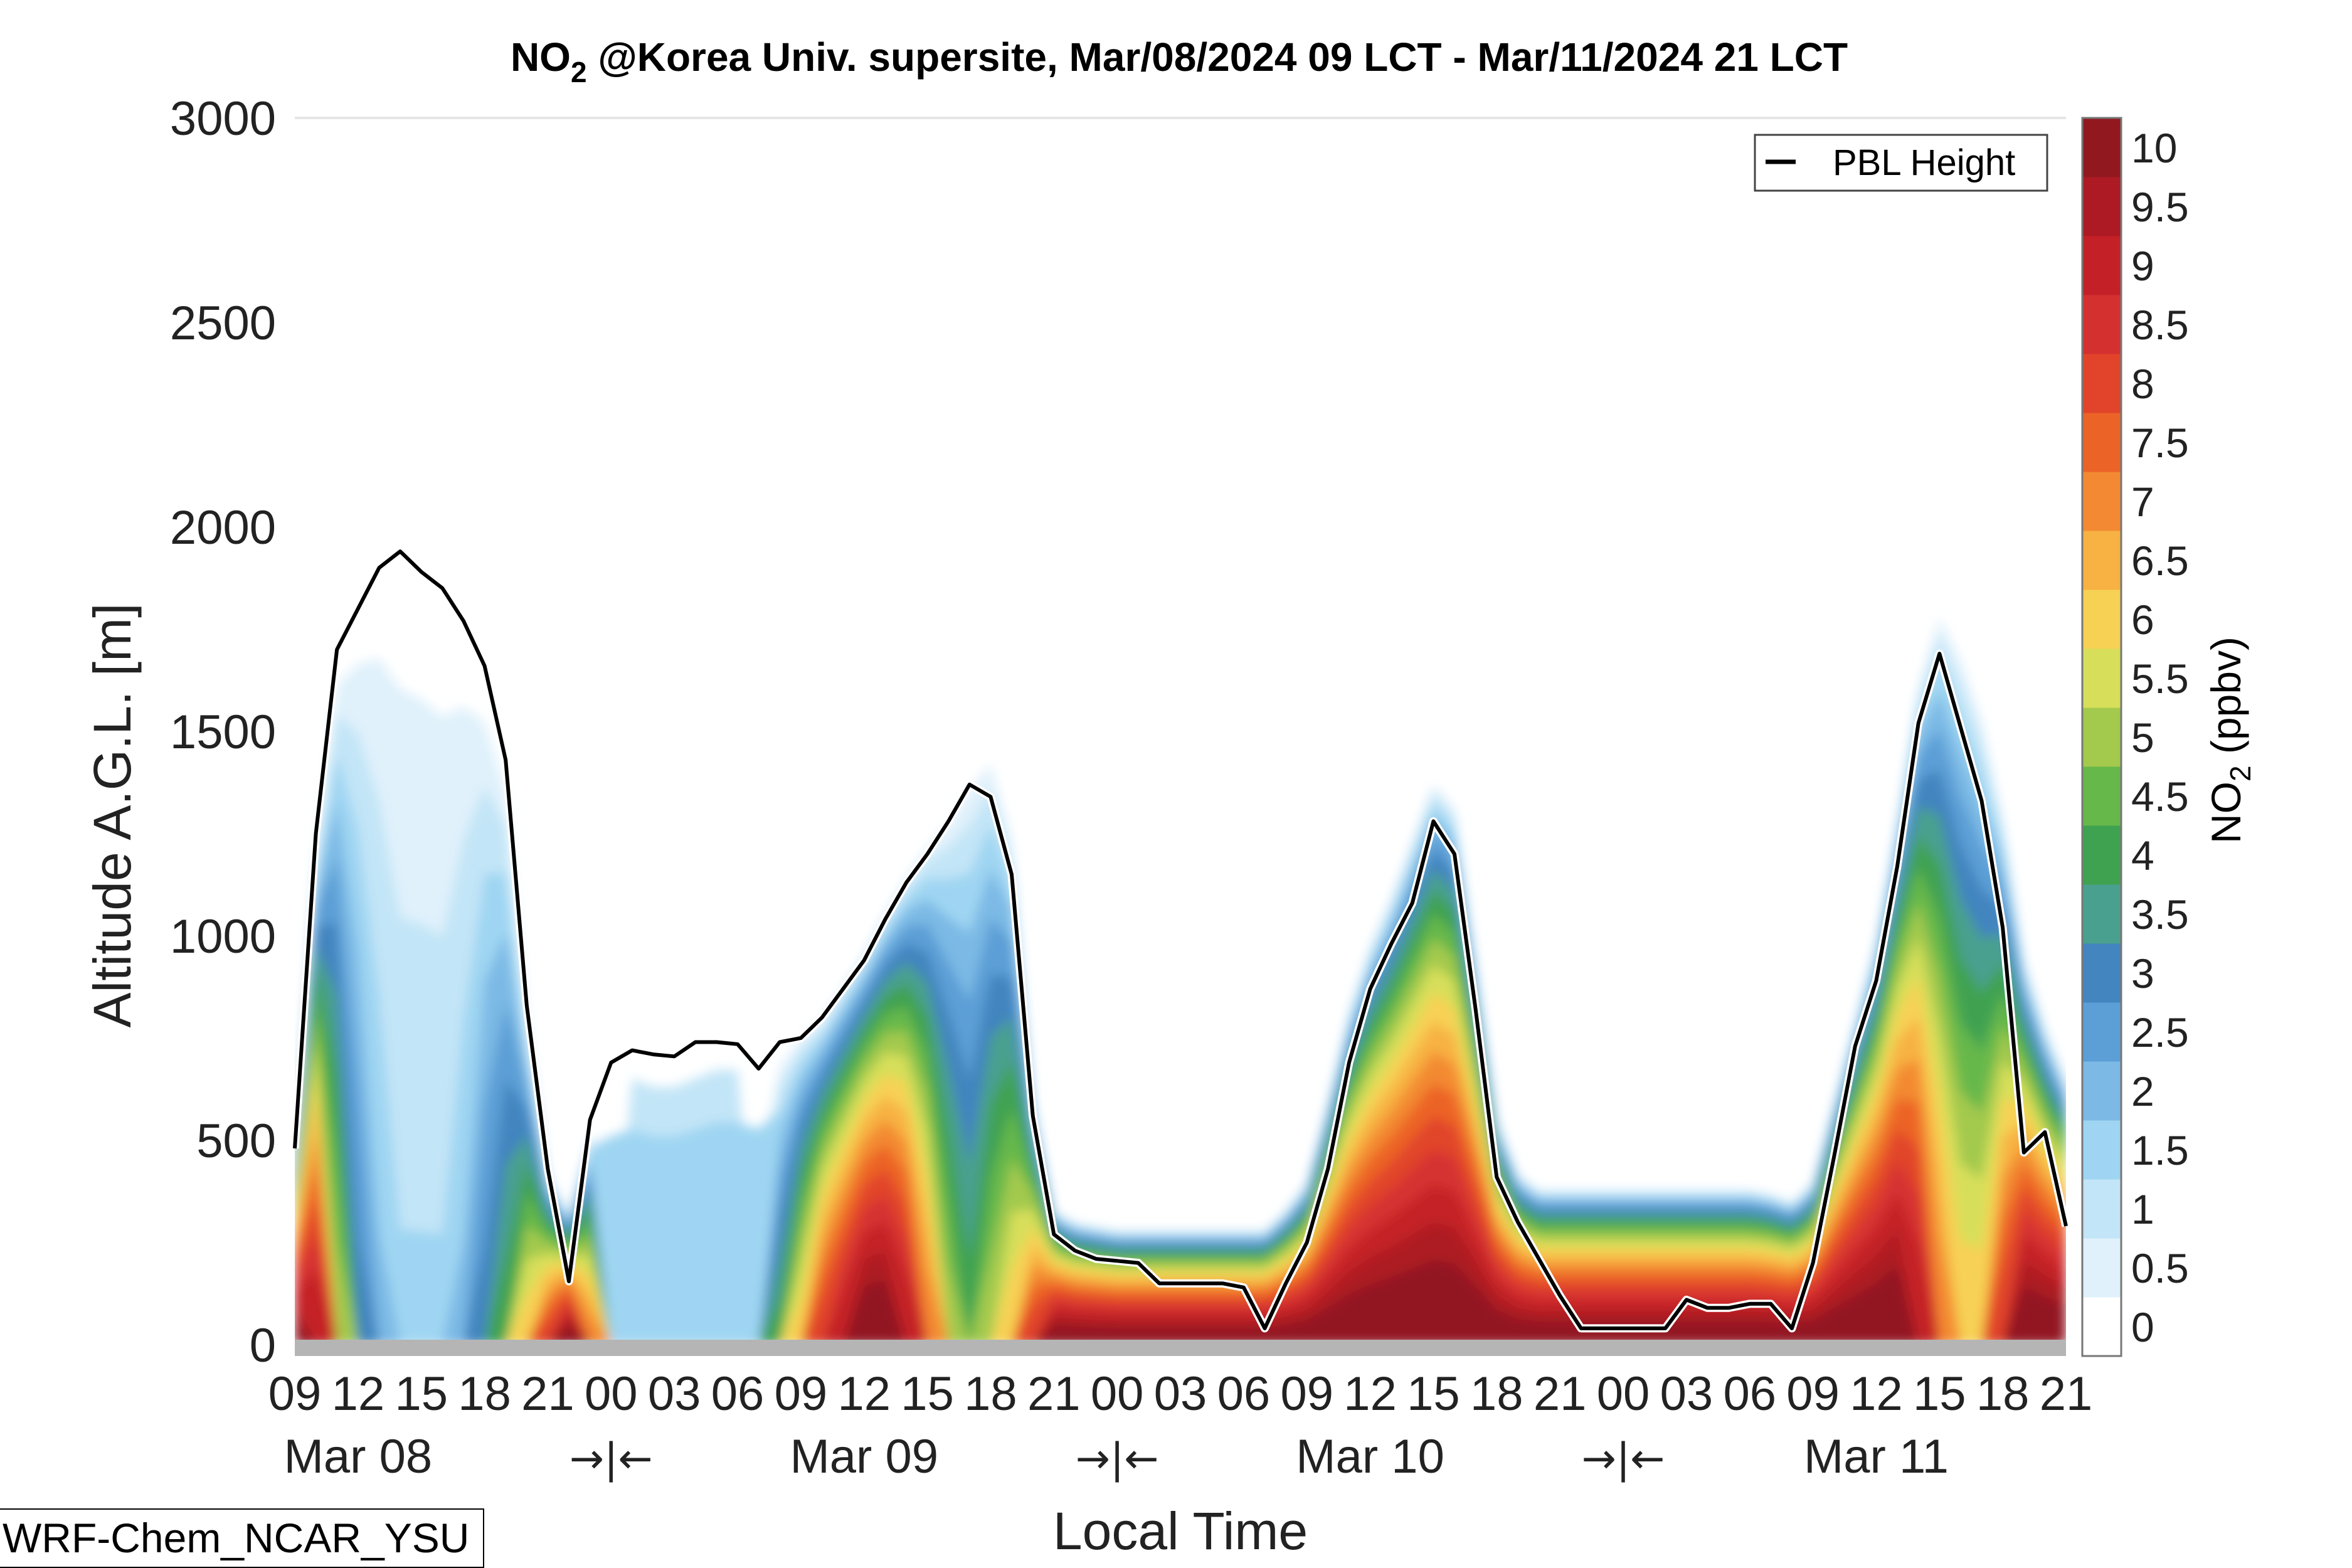  What do you see at coordinates (579, 72) in the screenshot?
I see `chart-title-subscript: 2` at bounding box center [579, 72].